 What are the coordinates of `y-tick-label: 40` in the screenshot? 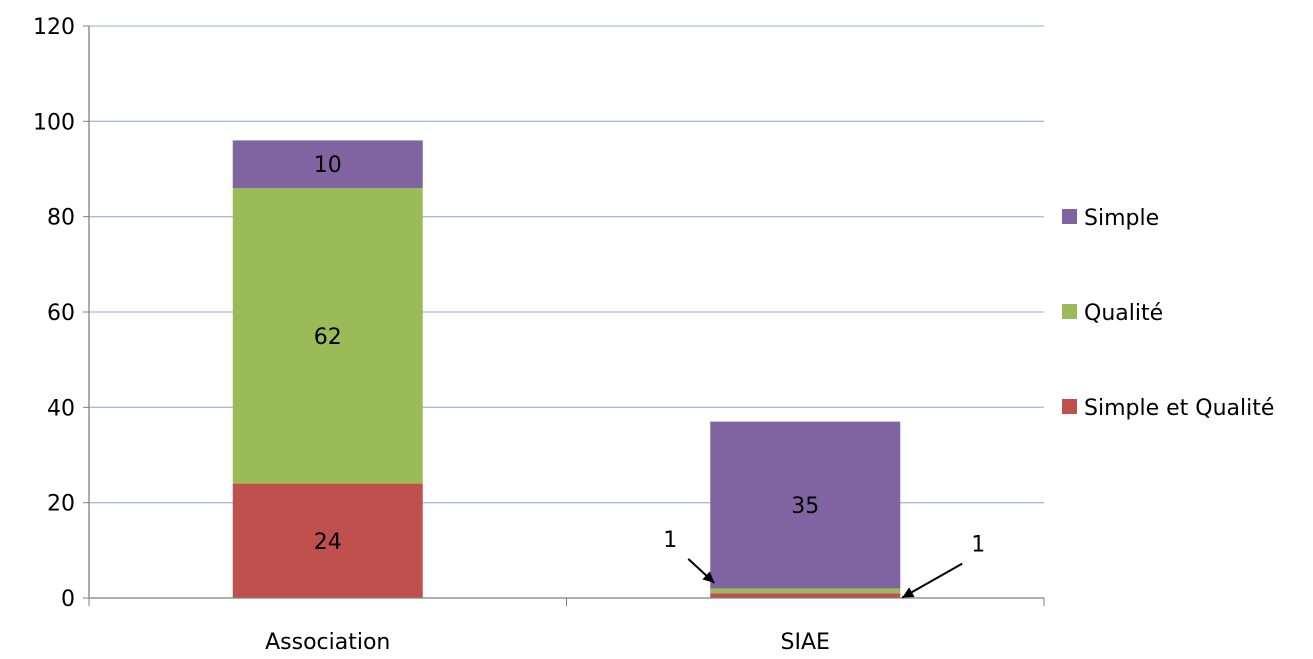 It's located at (61, 408).